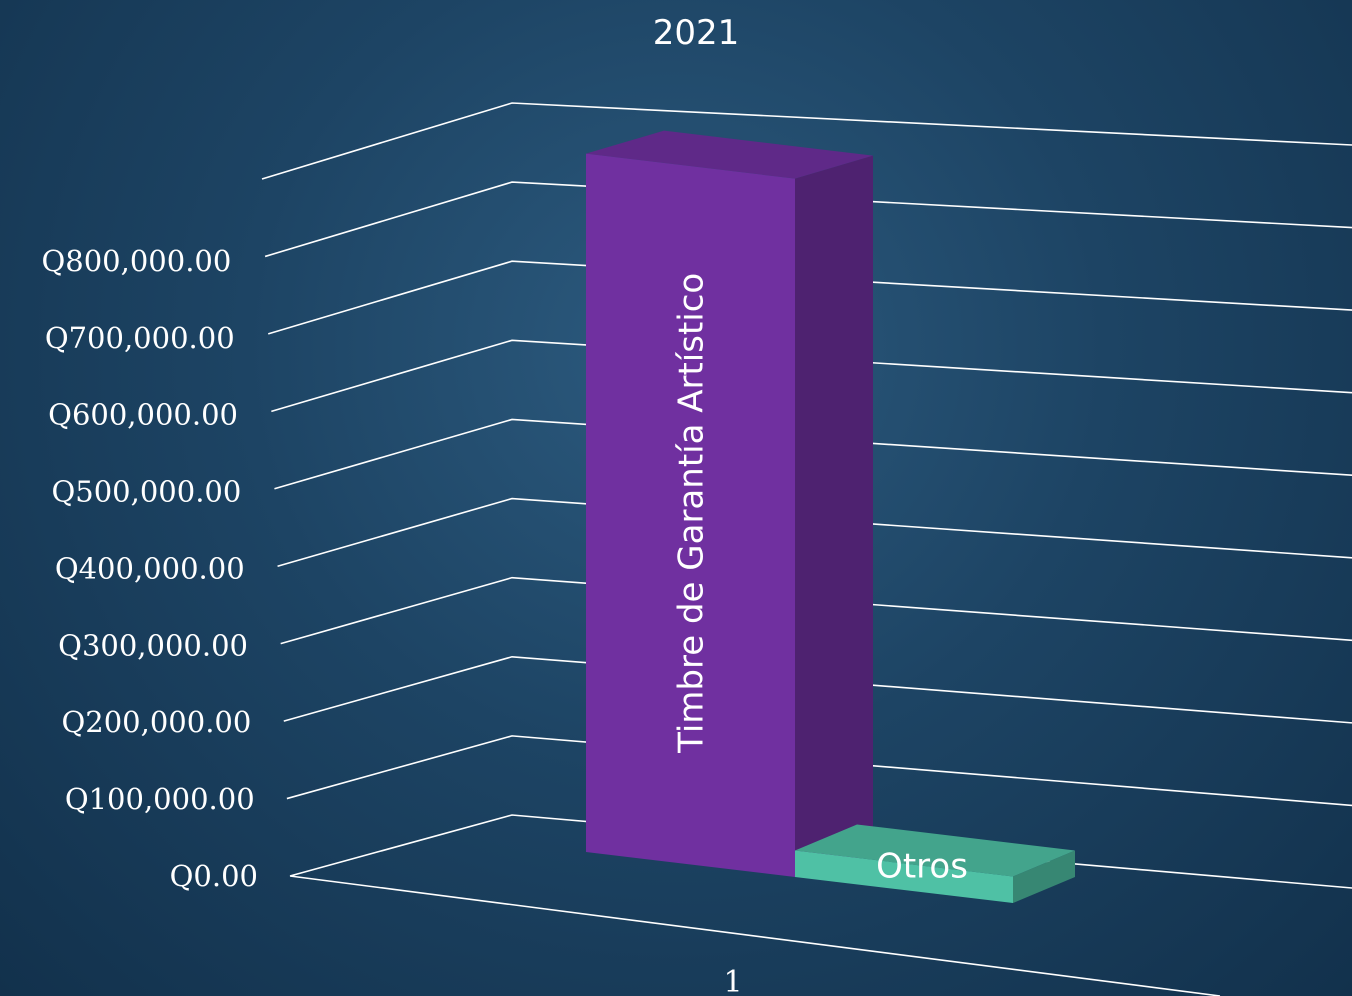 Image resolution: width=1352 pixels, height=996 pixels. I want to click on y-tick-label: Q800,000.00, so click(137, 261).